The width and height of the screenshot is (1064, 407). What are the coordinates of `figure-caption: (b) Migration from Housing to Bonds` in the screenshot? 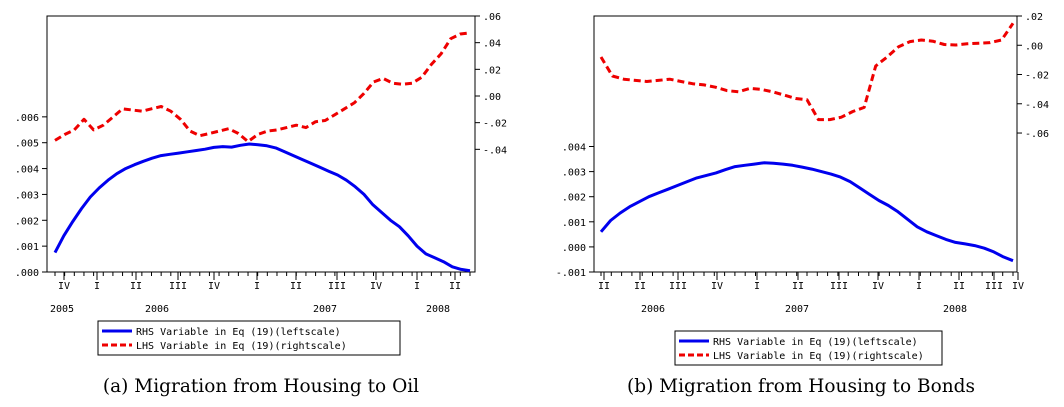 It's located at (801, 386).